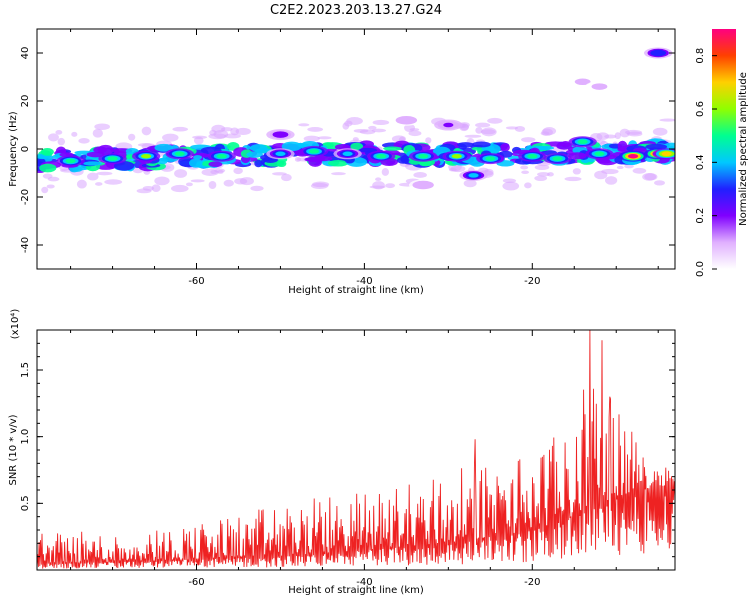  What do you see at coordinates (700, 216) in the screenshot?
I see `colorbar-tick-label: 0.2` at bounding box center [700, 216].